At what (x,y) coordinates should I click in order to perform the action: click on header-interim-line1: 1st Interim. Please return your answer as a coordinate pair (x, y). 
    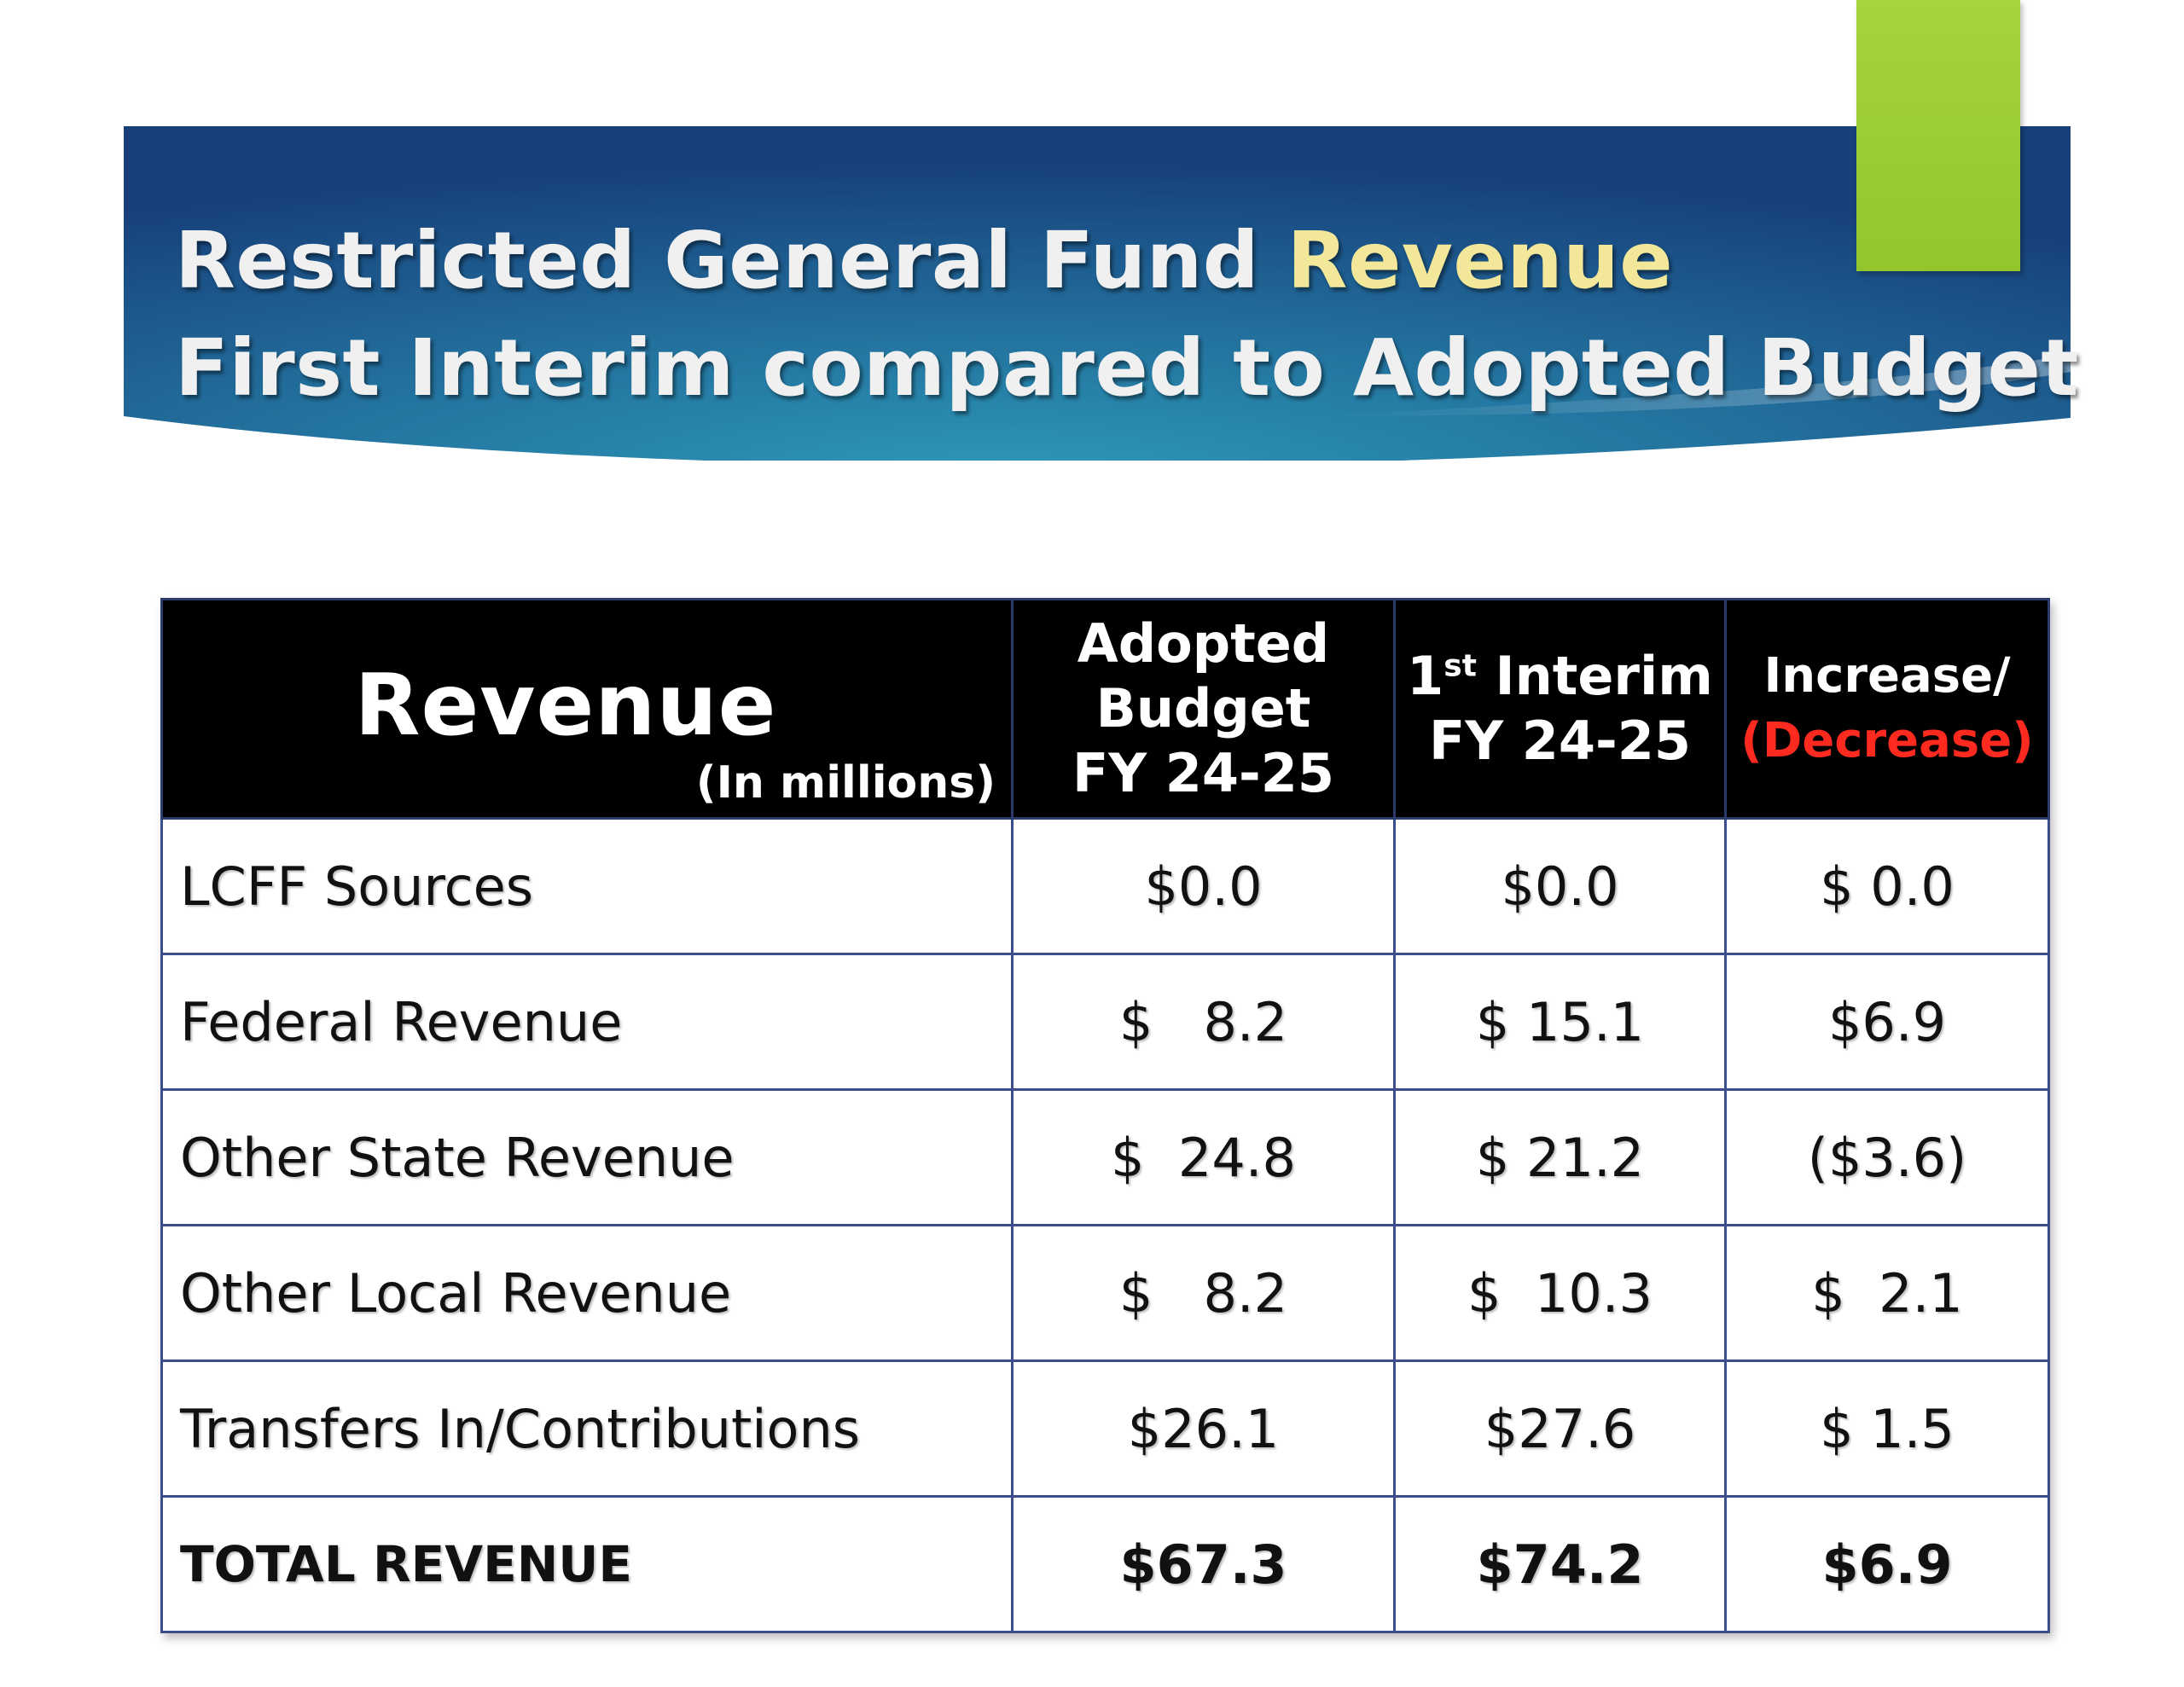
    Looking at the image, I should click on (1560, 676).